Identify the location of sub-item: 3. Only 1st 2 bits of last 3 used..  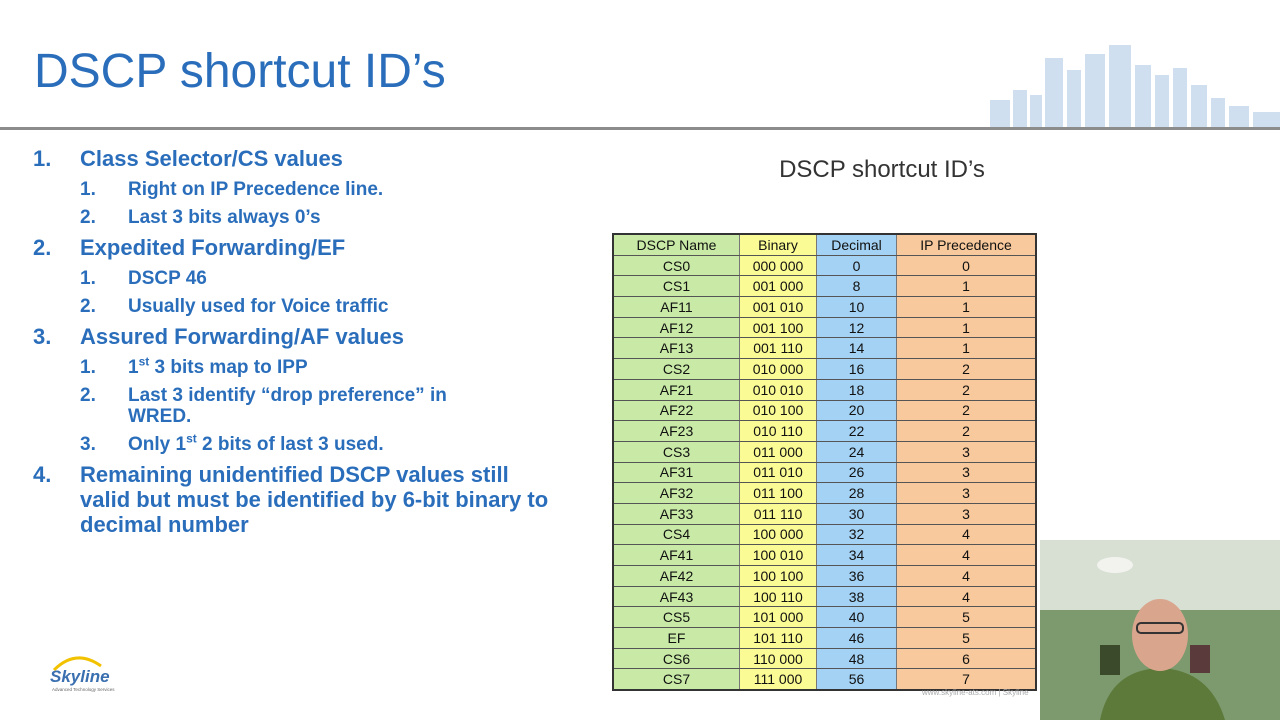
(316, 444).